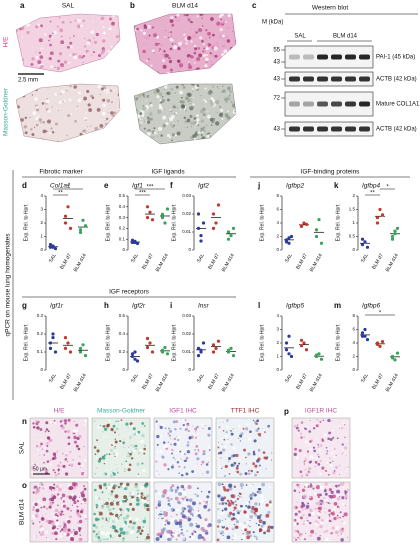 The width and height of the screenshot is (420, 550). I want to click on y-tick-label: 8, so click(353, 315).